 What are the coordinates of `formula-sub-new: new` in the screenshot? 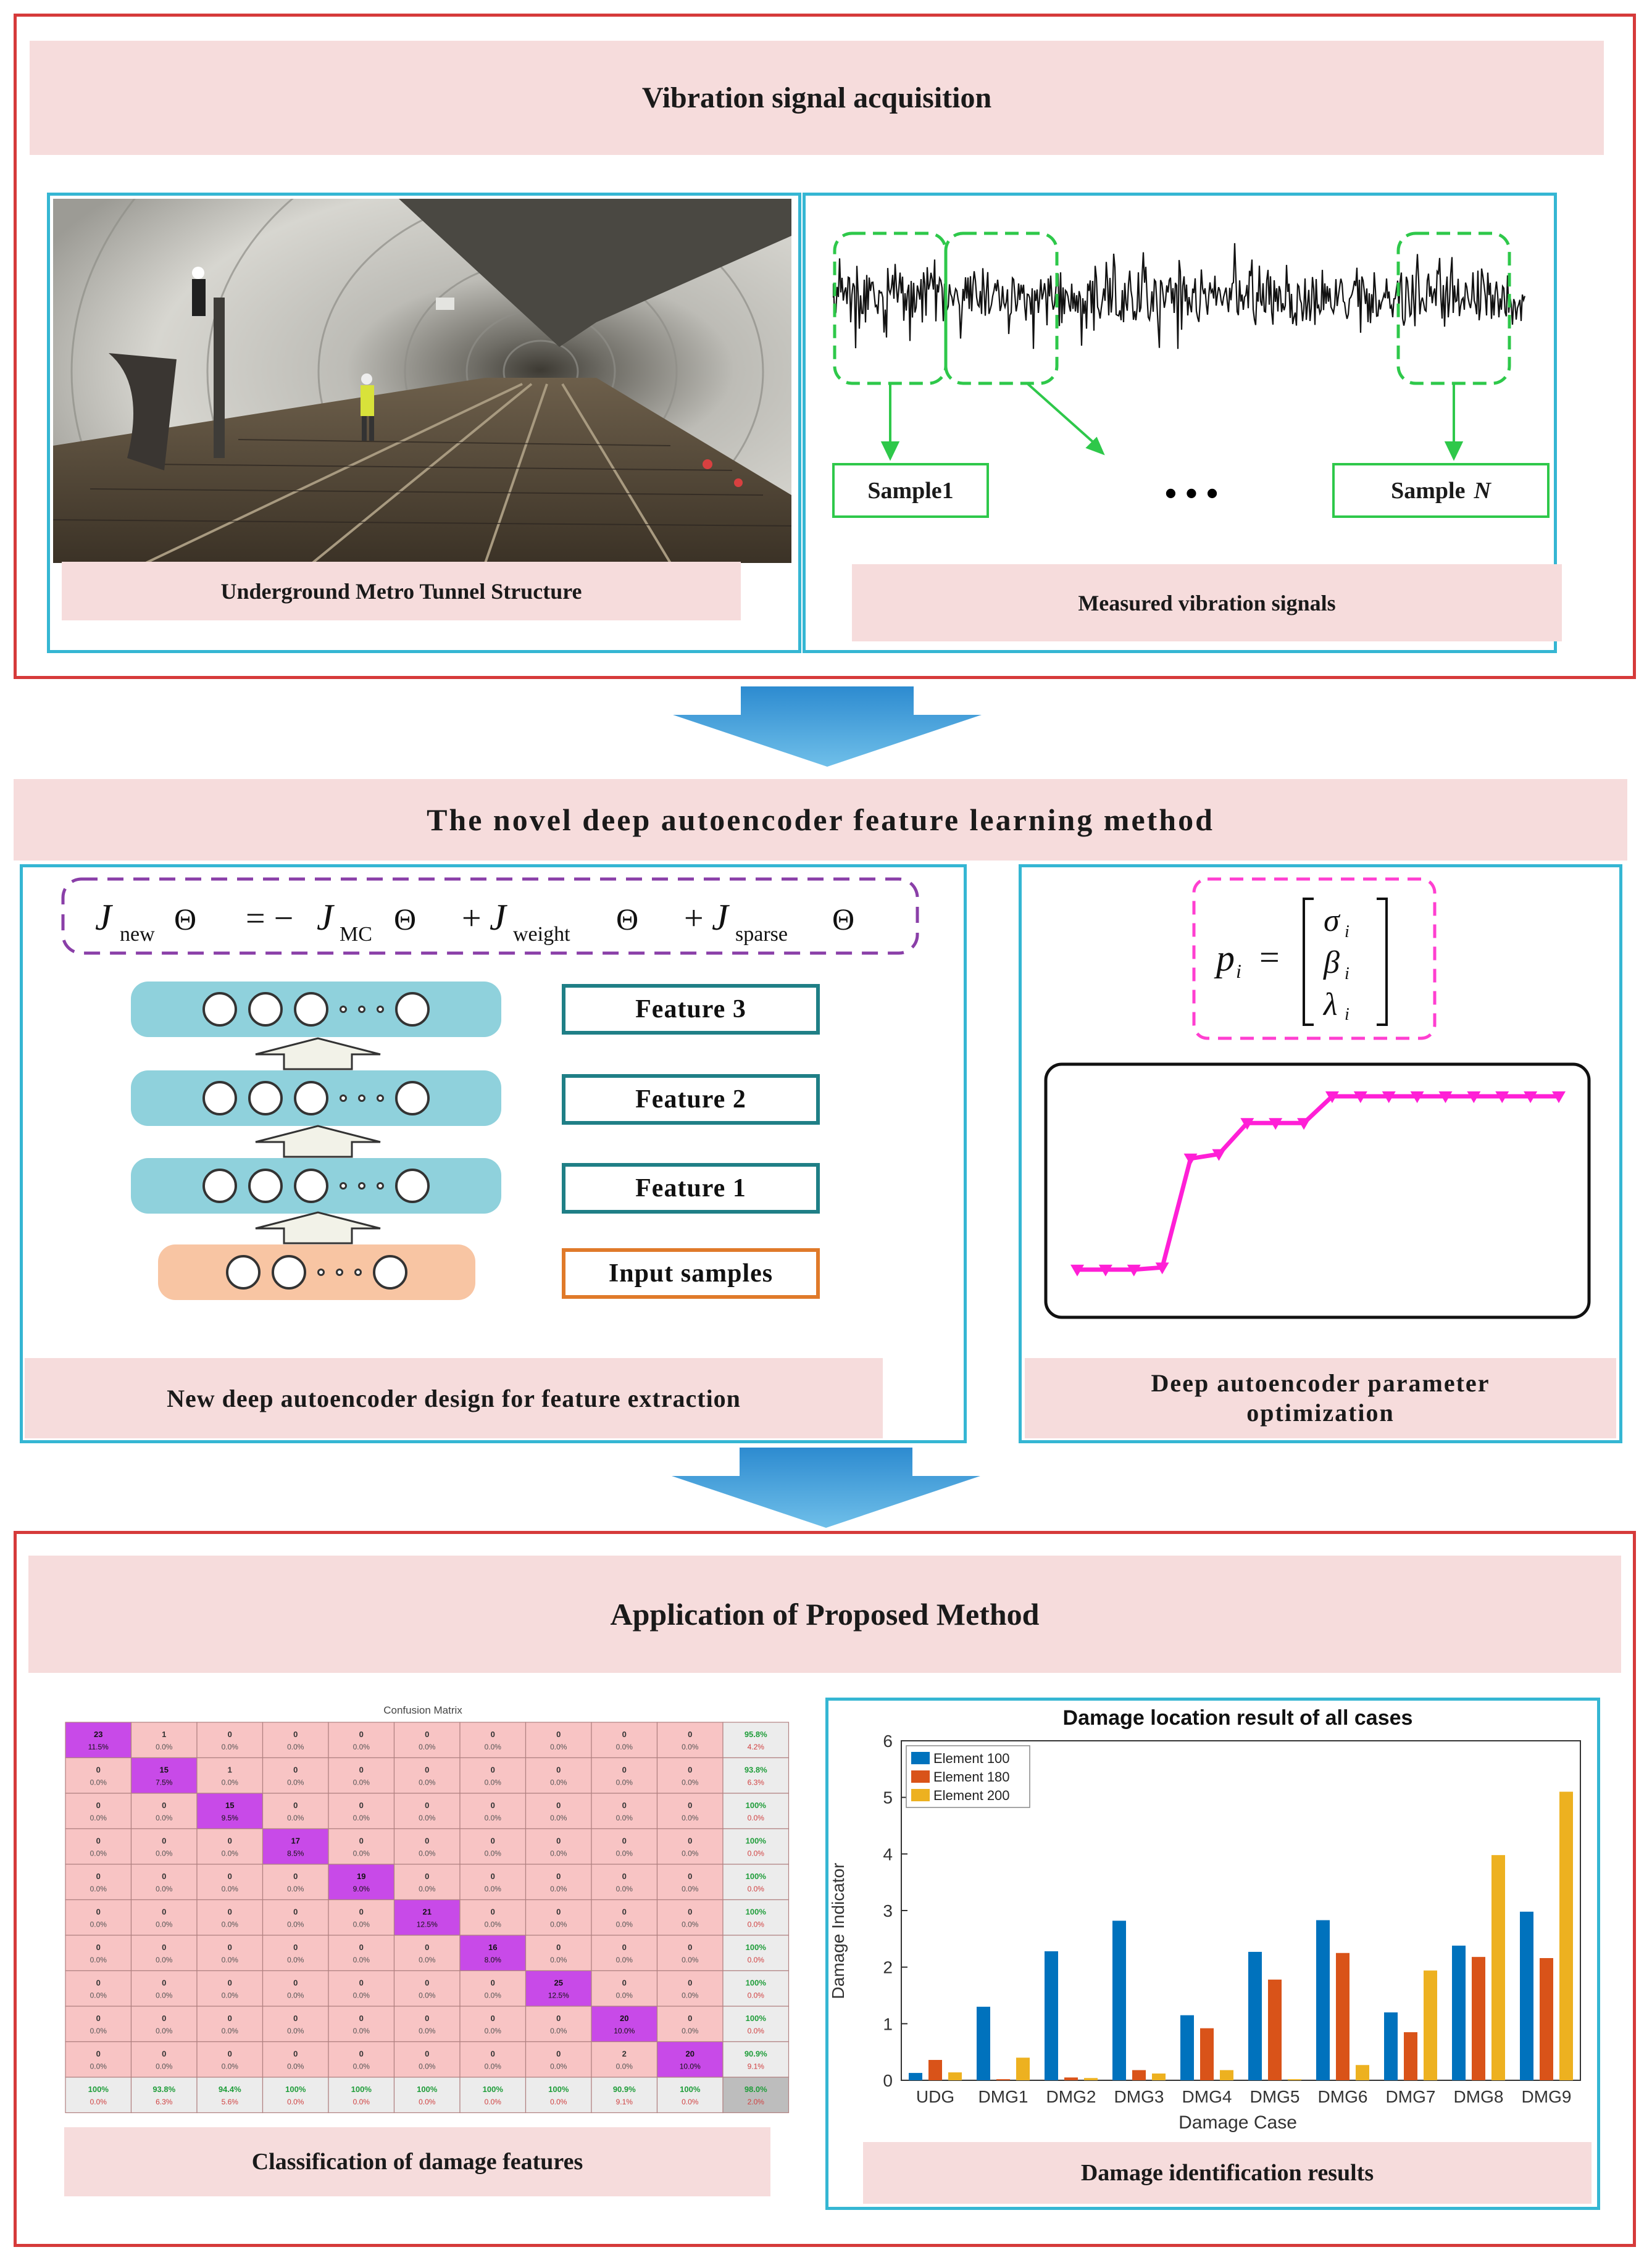 It's located at (138, 934).